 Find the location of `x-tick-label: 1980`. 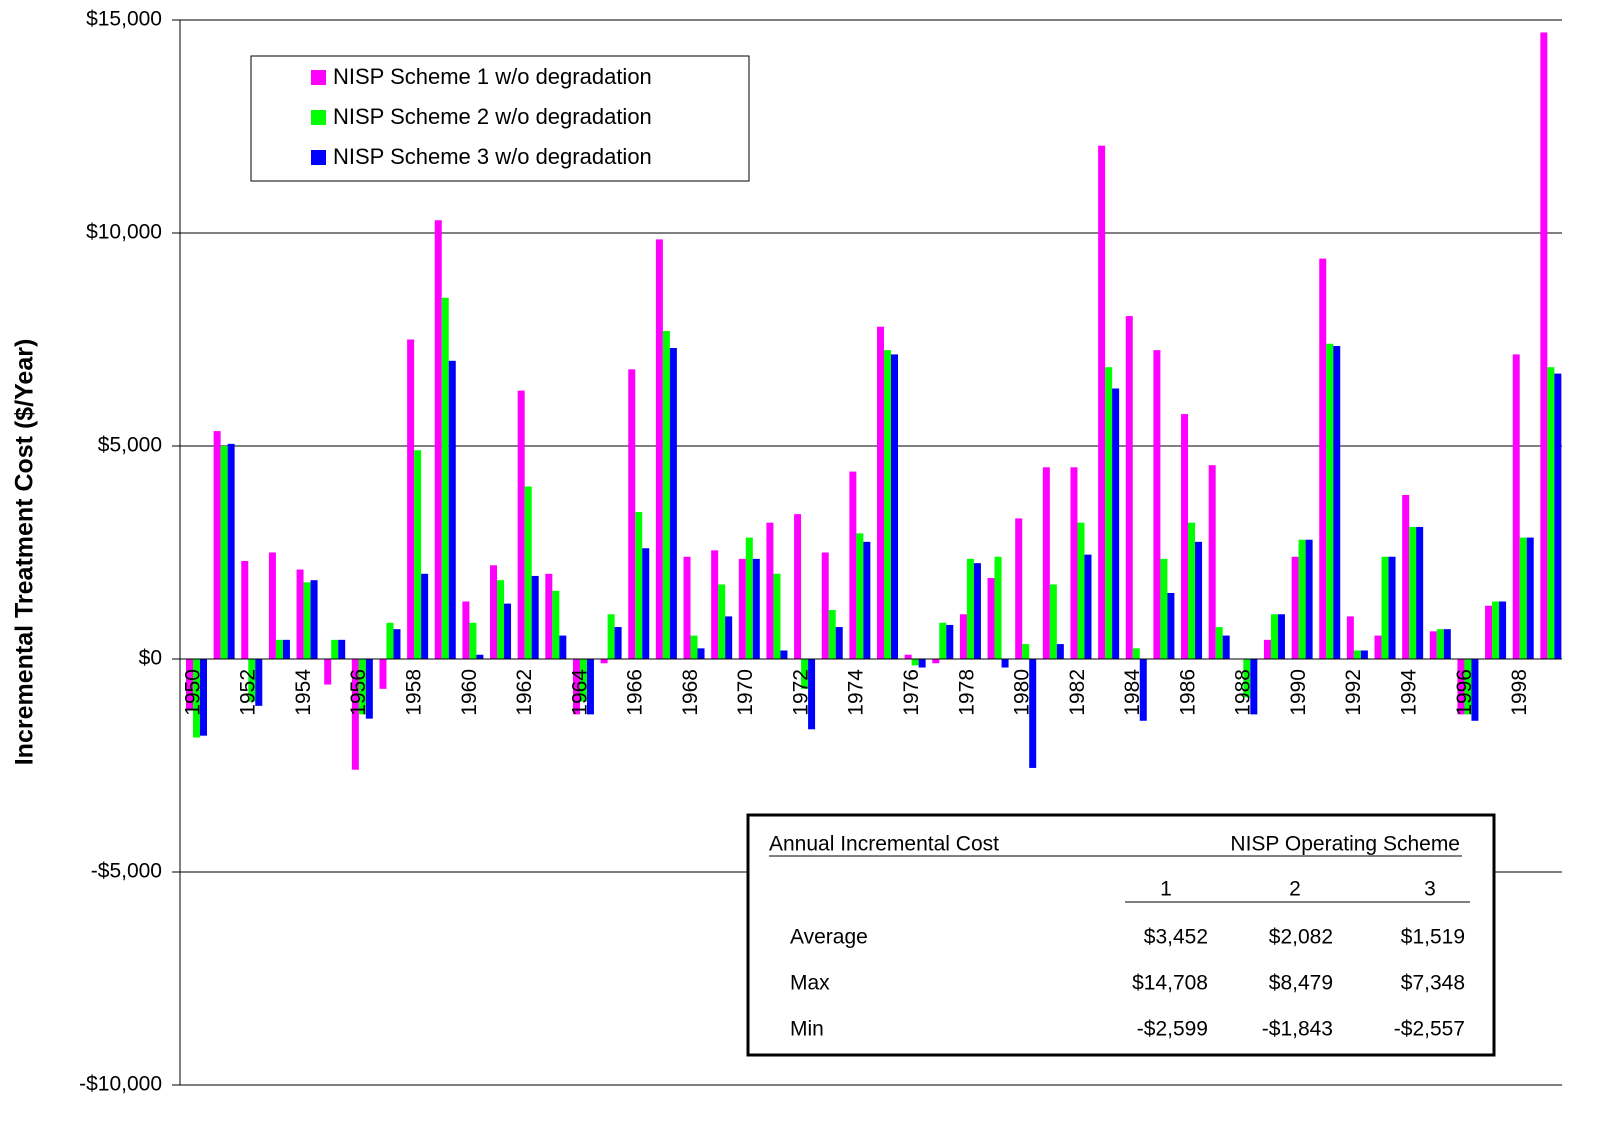

x-tick-label: 1980 is located at coordinates (1022, 692).